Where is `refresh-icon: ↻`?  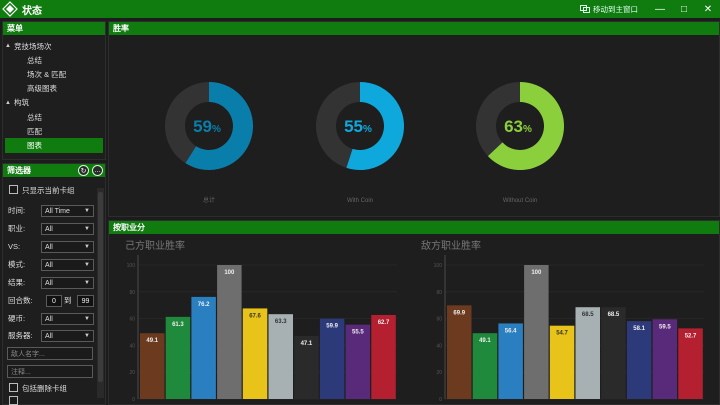
refresh-icon: ↻ is located at coordinates (83, 170).